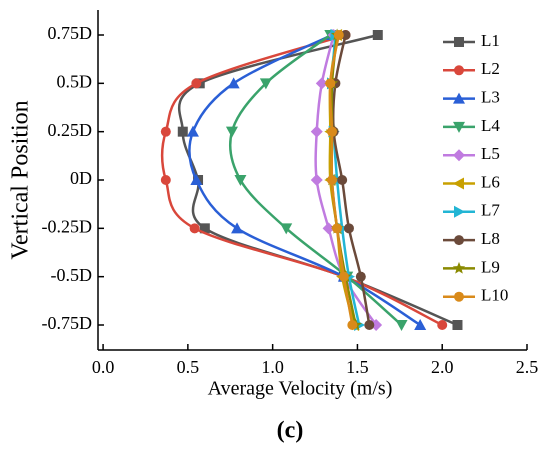 This screenshot has width=550, height=452. I want to click on x-tick-label: 2.5, so click(527, 367).